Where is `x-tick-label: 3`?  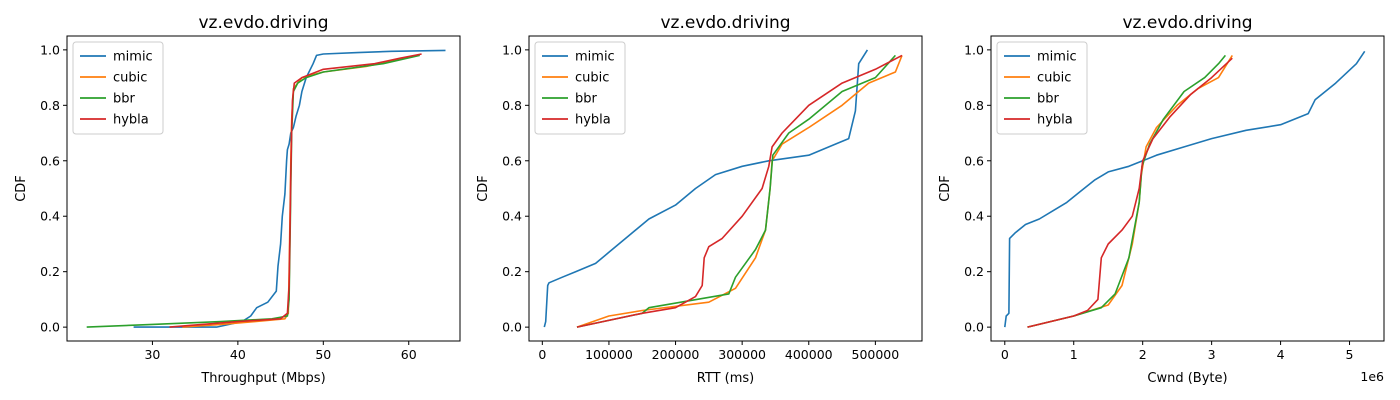 x-tick-label: 3 is located at coordinates (1212, 354).